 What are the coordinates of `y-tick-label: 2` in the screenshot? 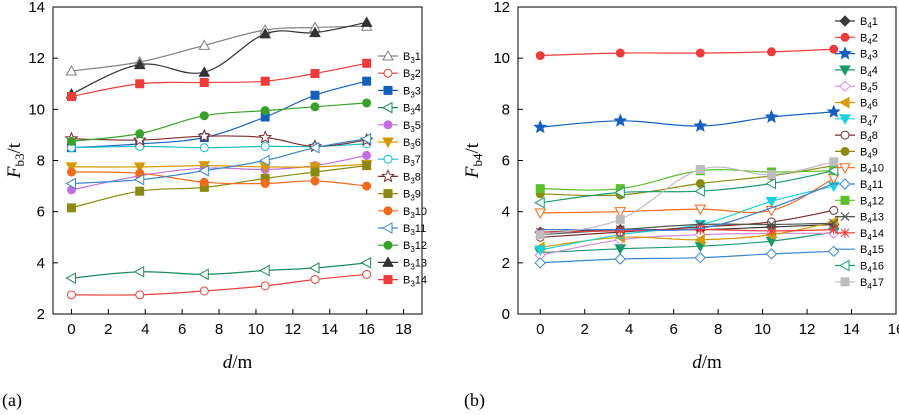 It's located at (41, 314).